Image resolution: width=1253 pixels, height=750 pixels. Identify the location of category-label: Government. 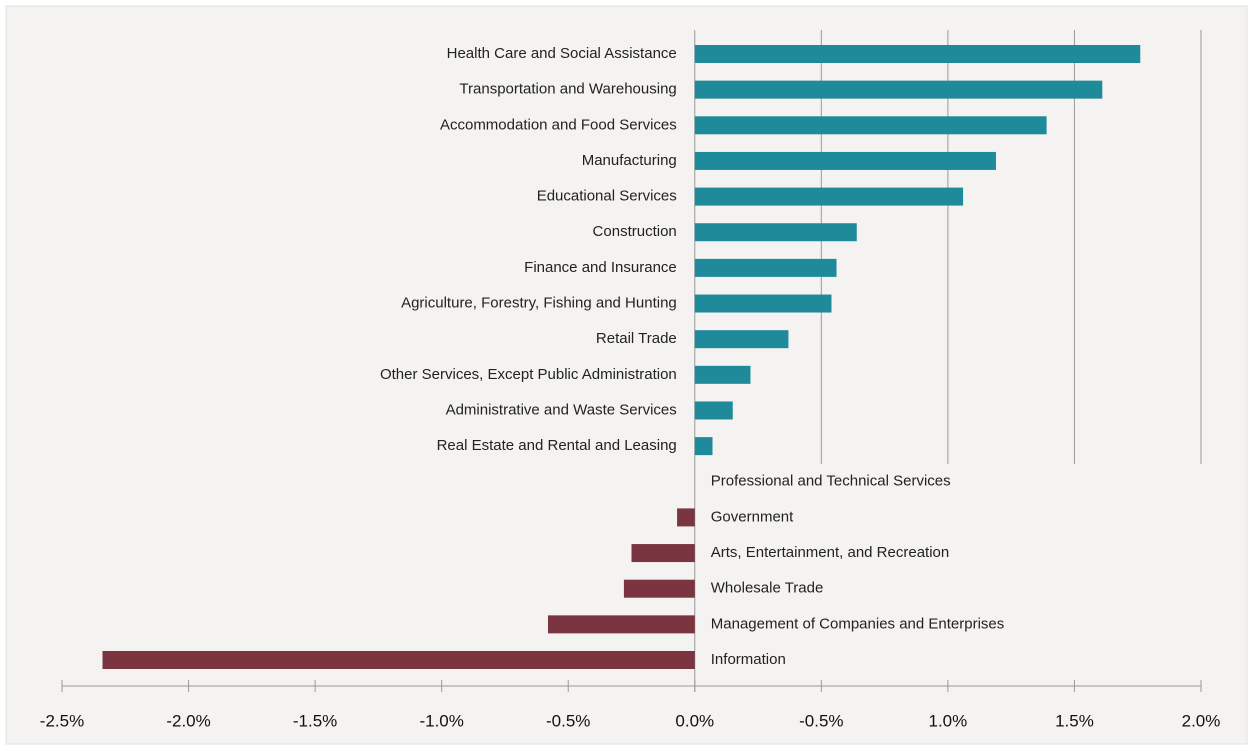
(752, 516).